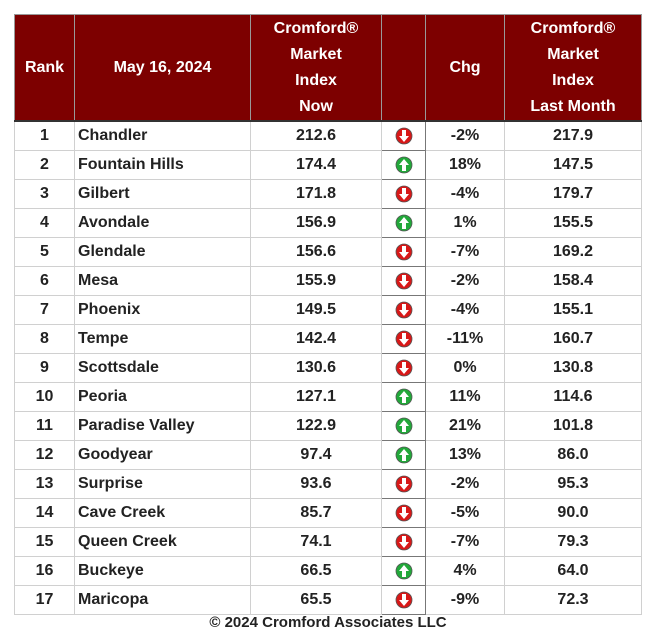  I want to click on rank: 10, so click(44, 397).